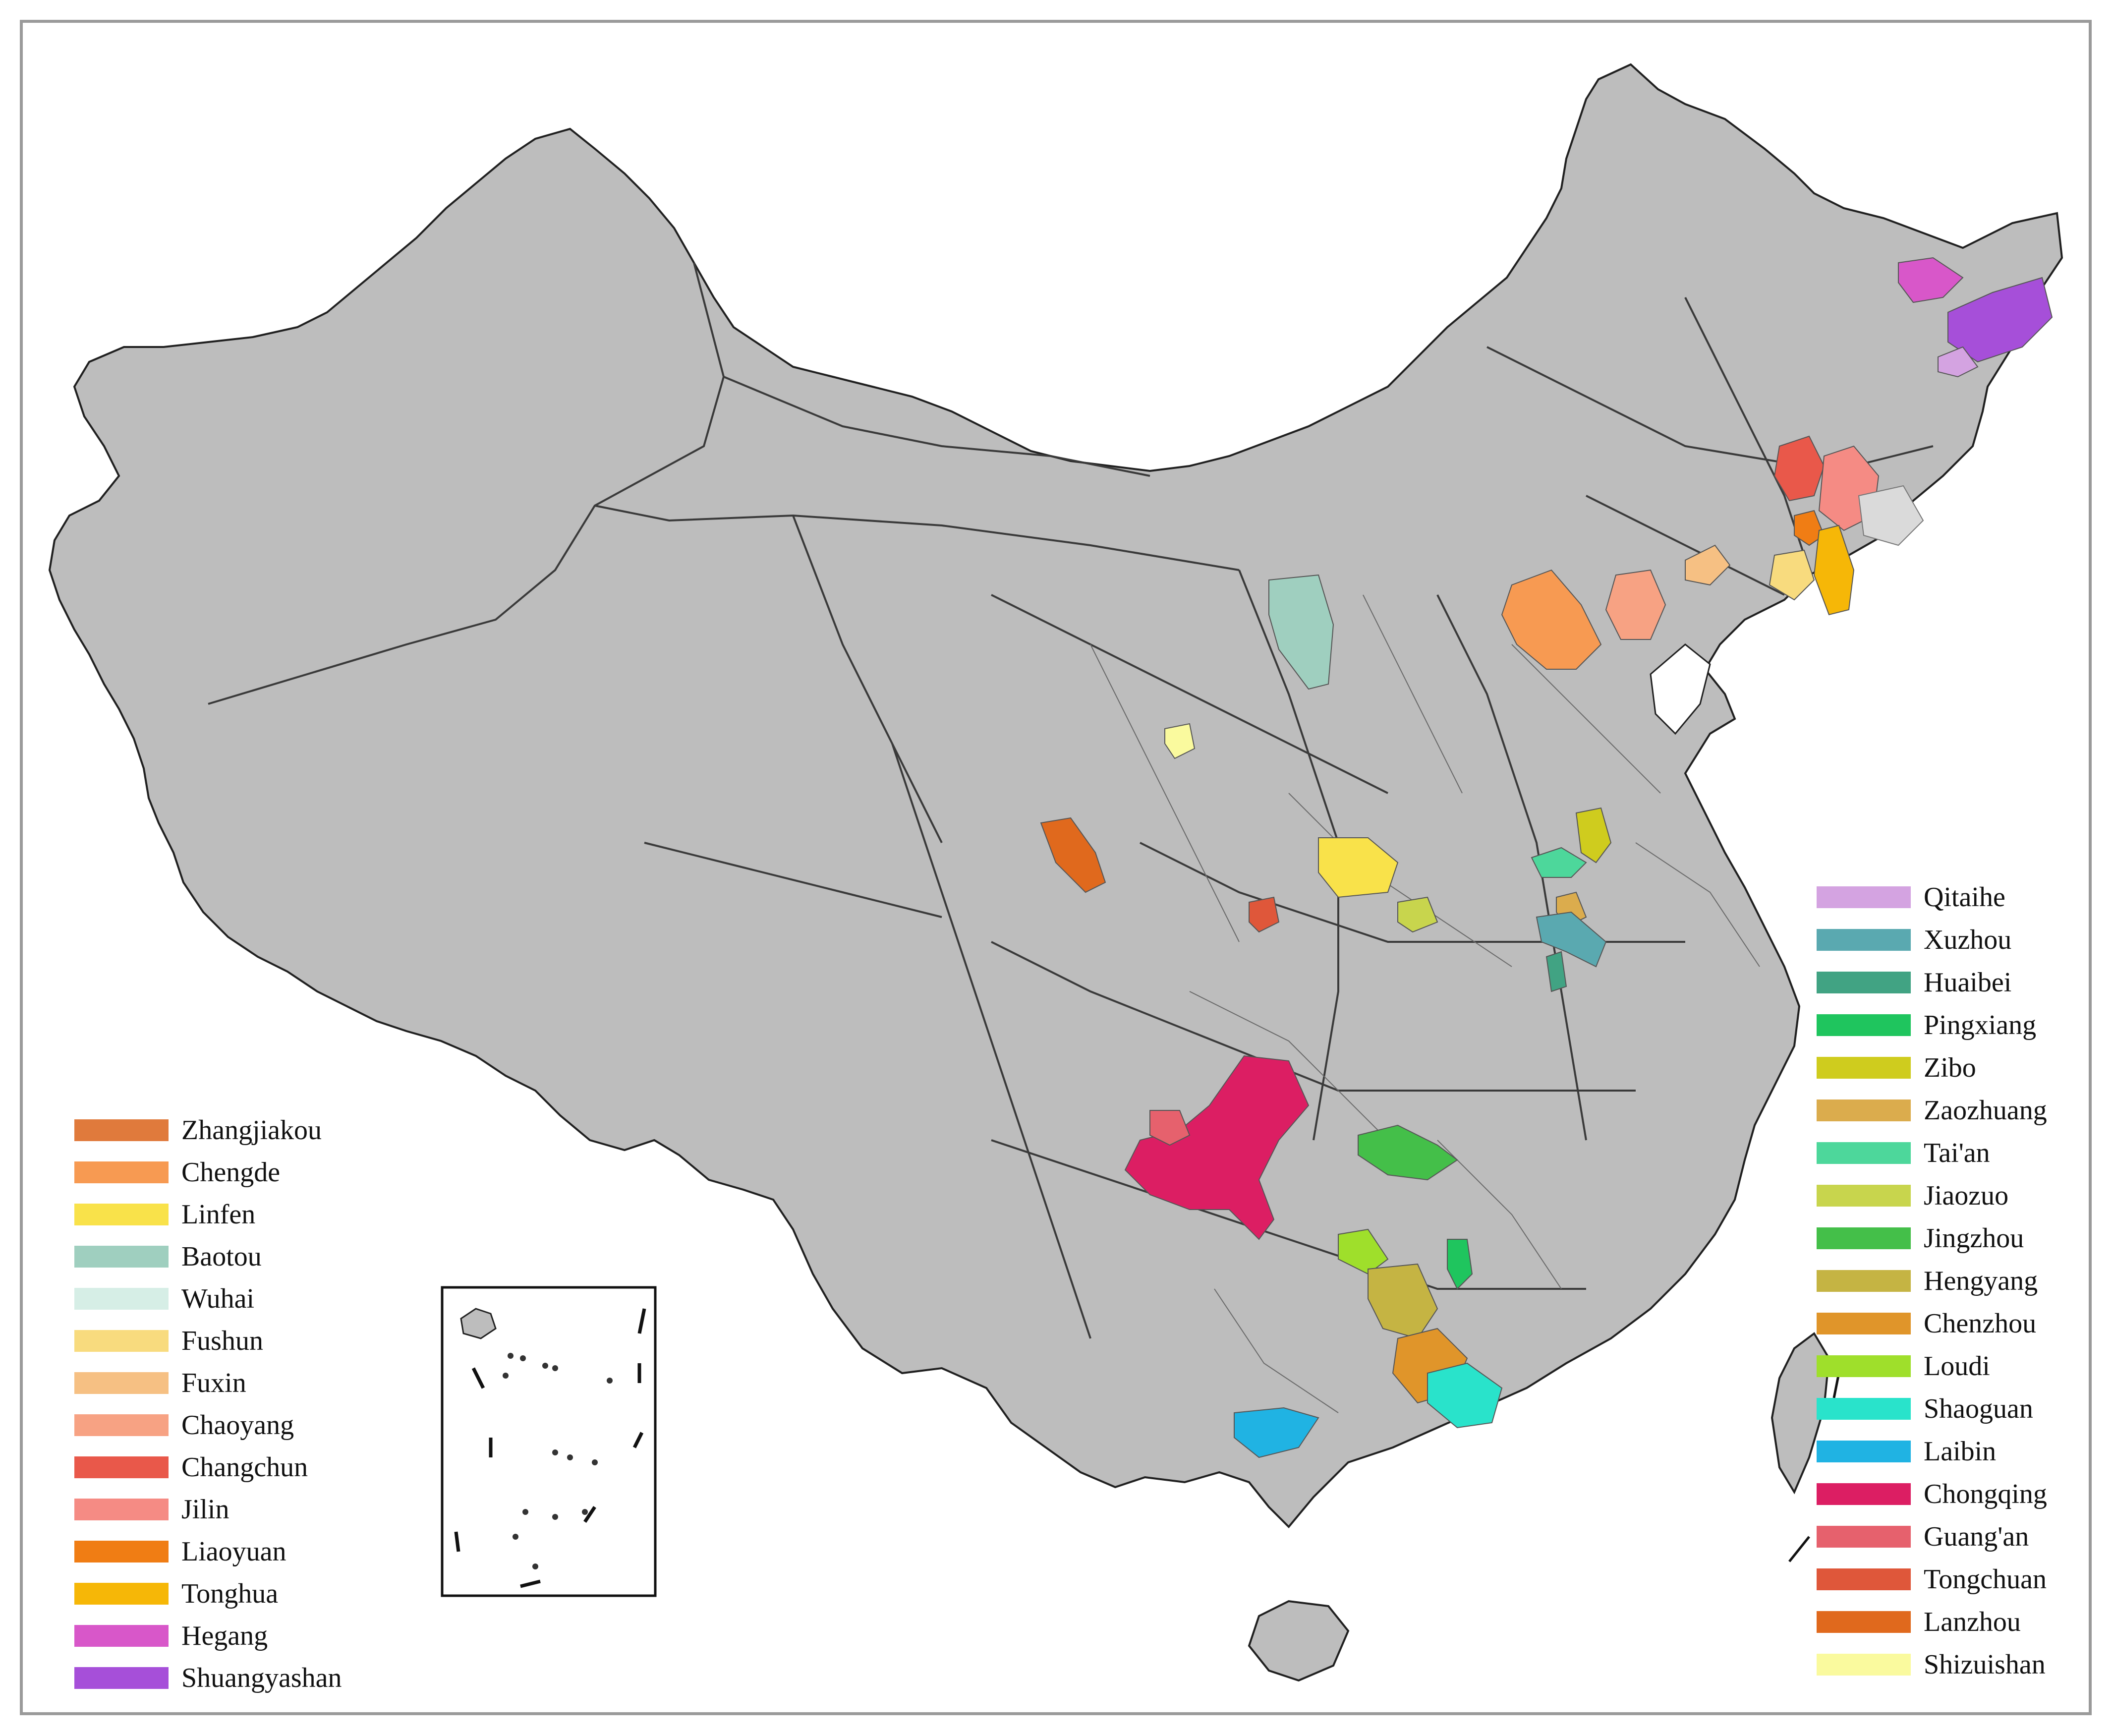 This screenshot has height=1736, width=2113. I want to click on region-fuxin, so click(1708, 565).